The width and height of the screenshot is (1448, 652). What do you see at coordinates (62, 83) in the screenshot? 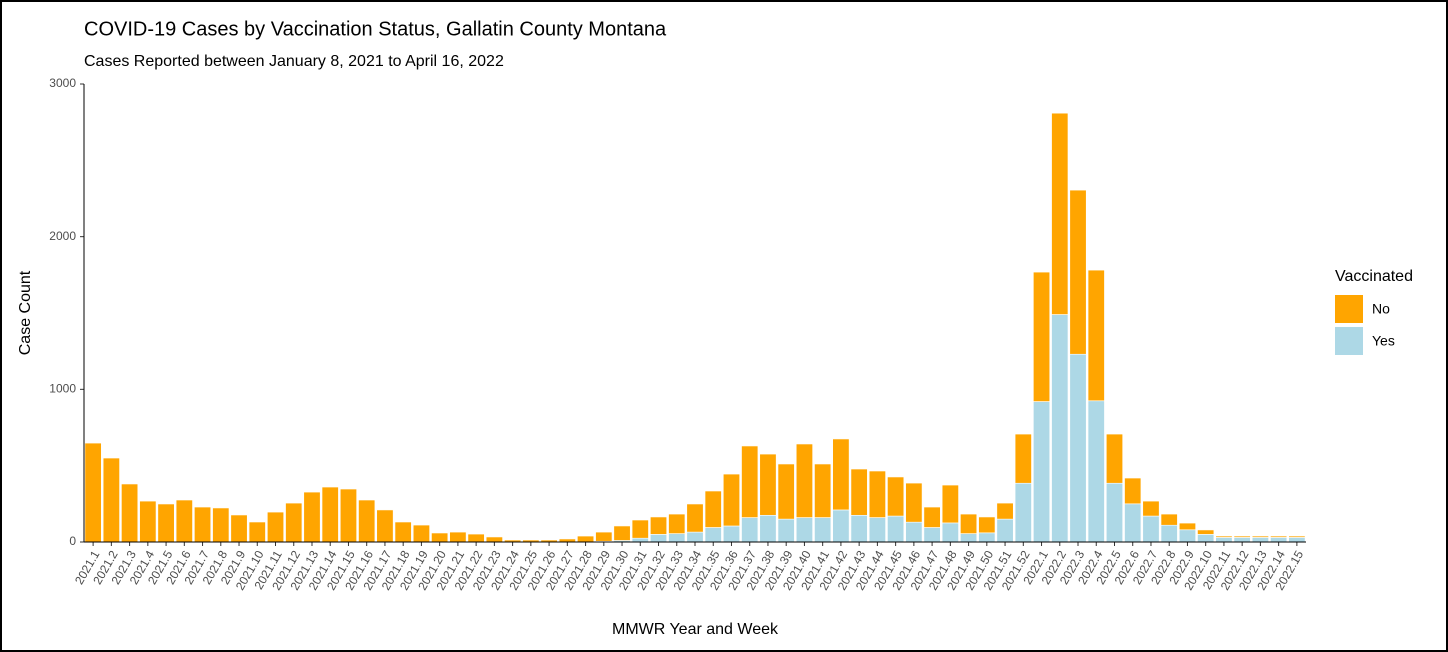
I see `y-tick-label: 3000` at bounding box center [62, 83].